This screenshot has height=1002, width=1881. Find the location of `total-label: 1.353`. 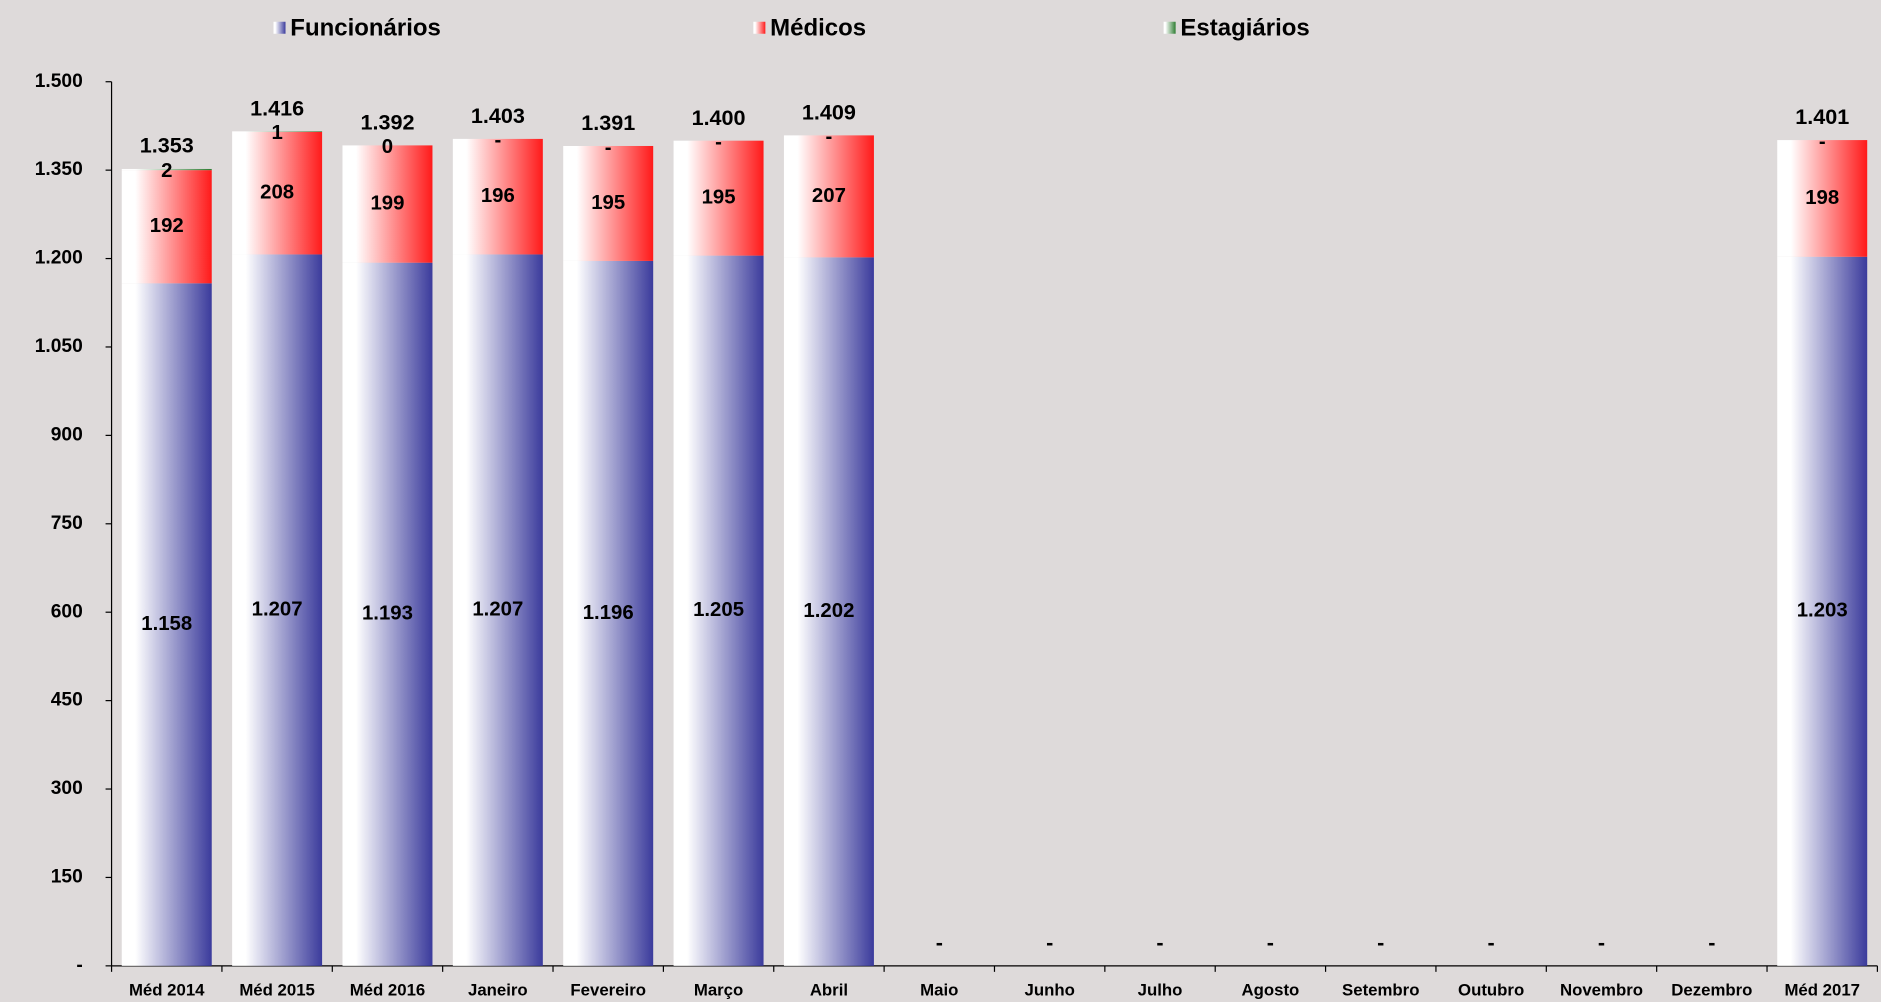

total-label: 1.353 is located at coordinates (167, 144).